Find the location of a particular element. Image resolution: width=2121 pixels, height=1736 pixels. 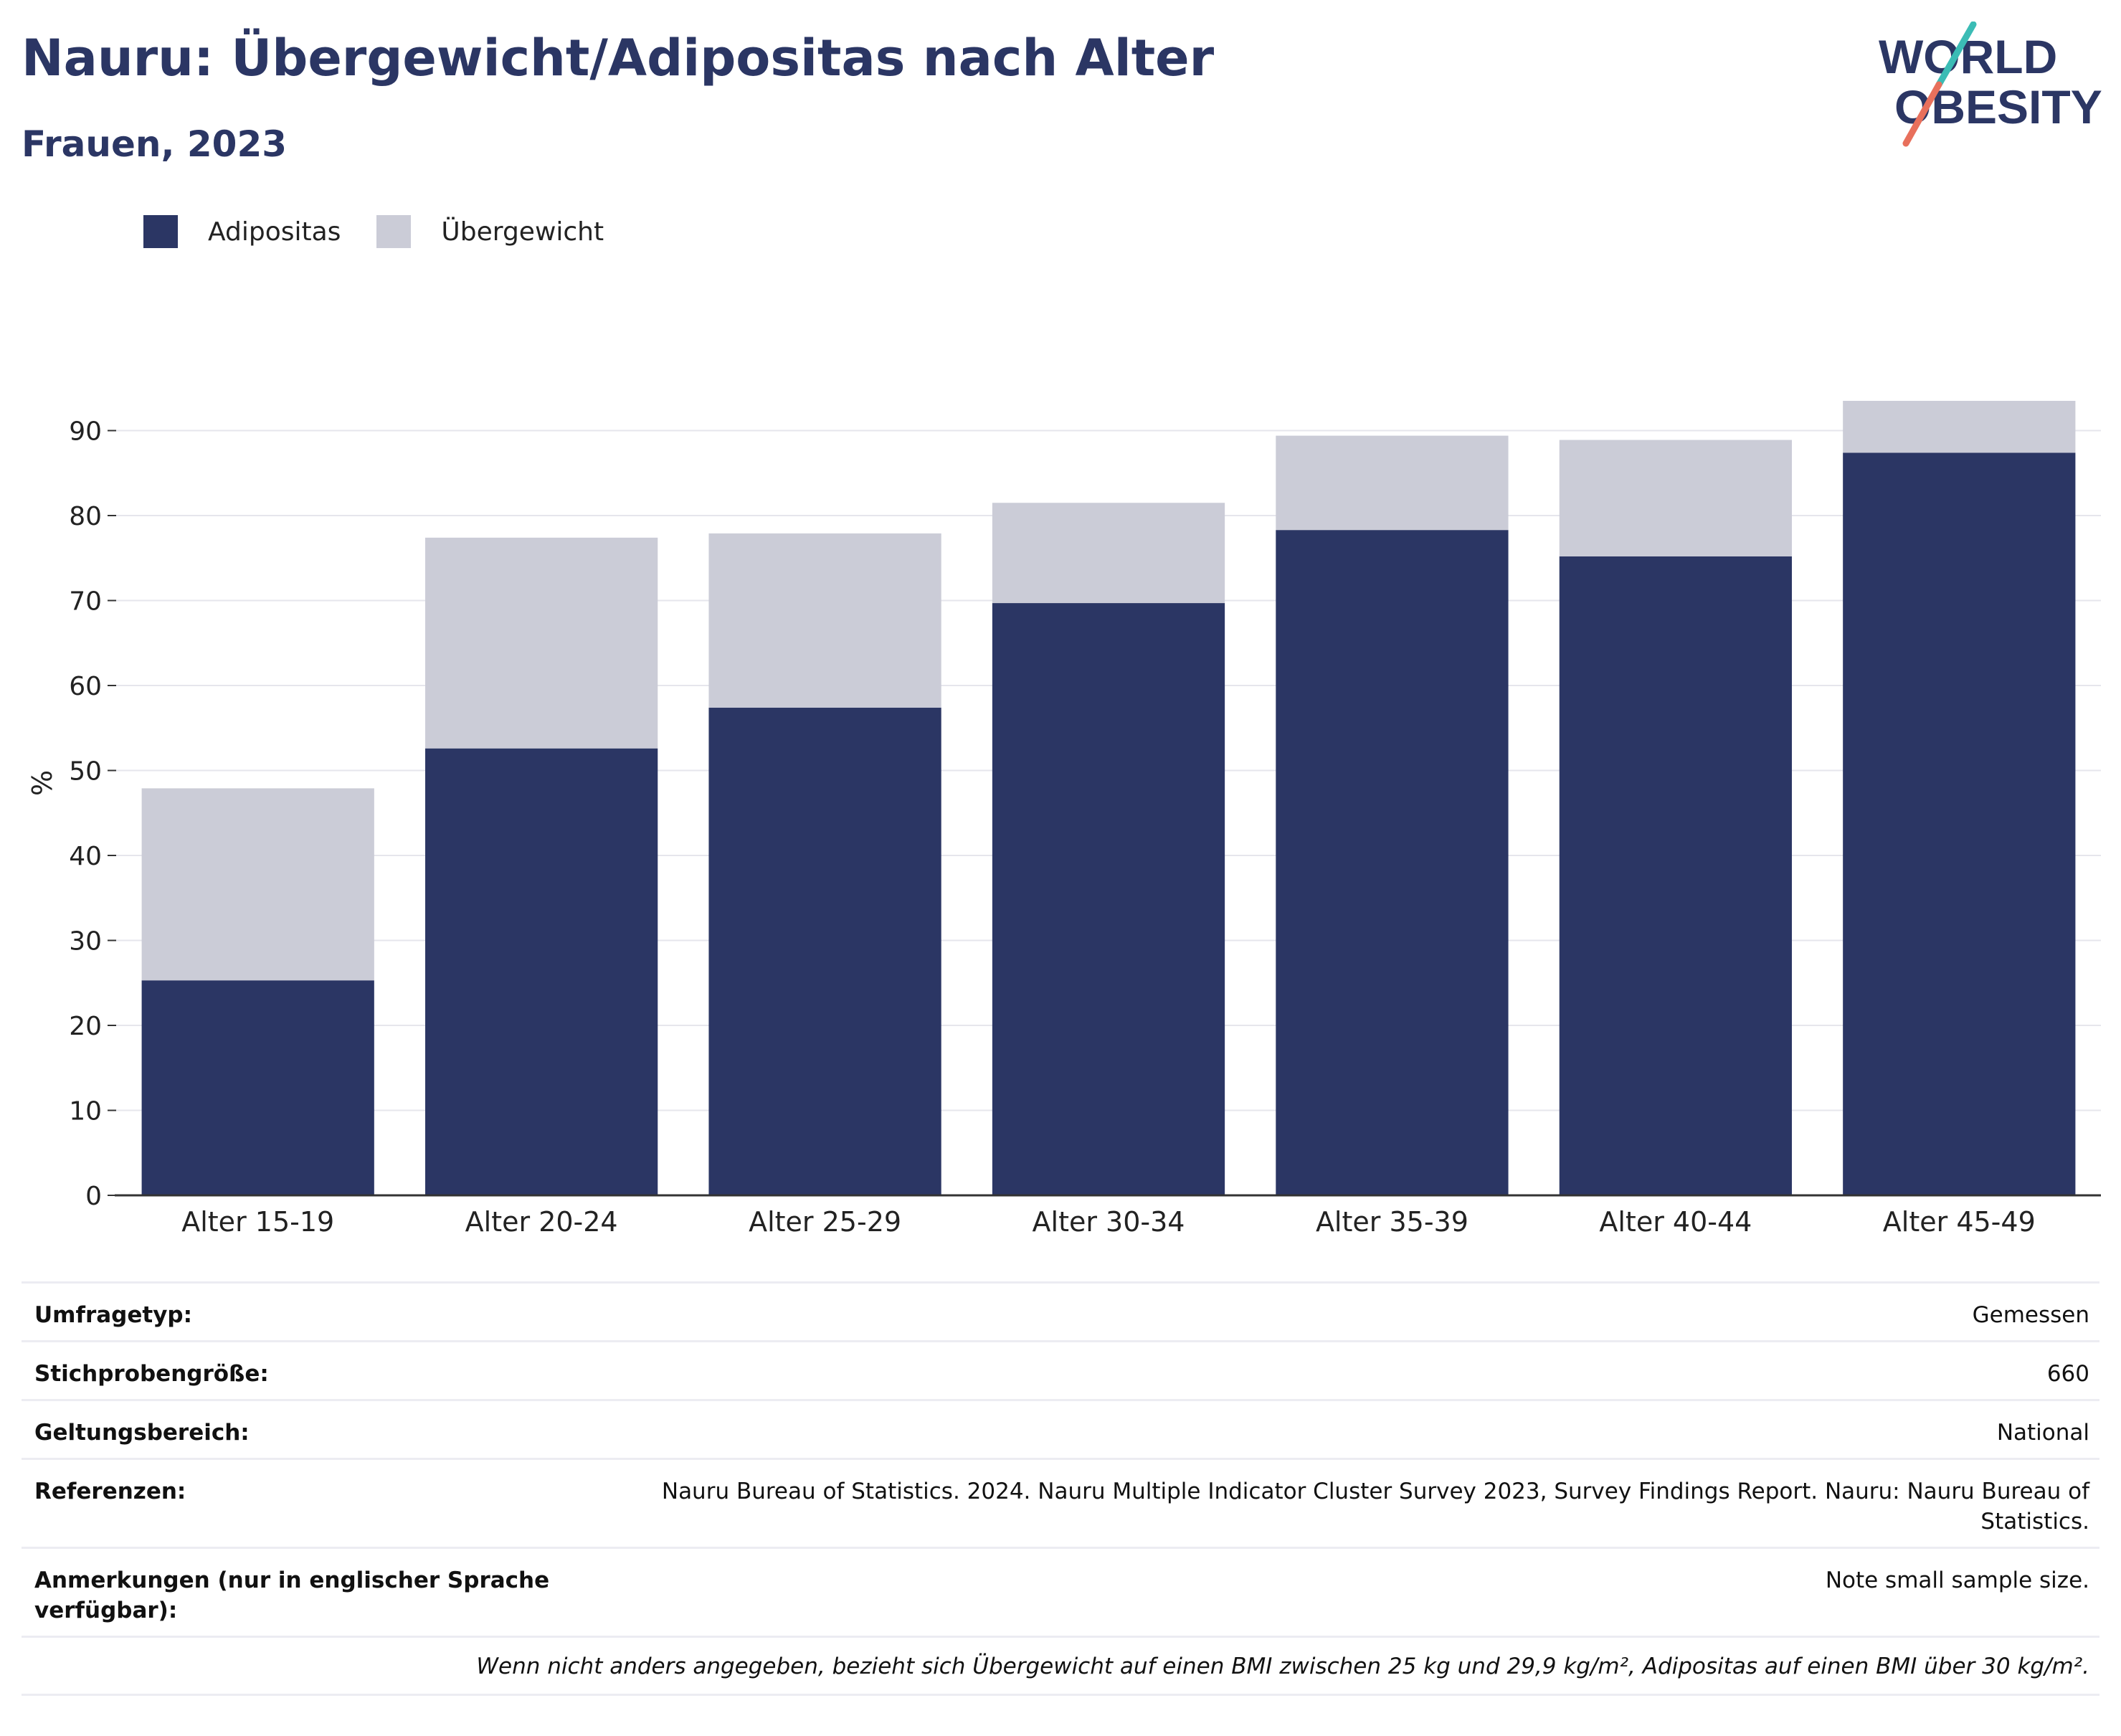

x-tick-label: Alter 15-19 is located at coordinates (257, 1222).